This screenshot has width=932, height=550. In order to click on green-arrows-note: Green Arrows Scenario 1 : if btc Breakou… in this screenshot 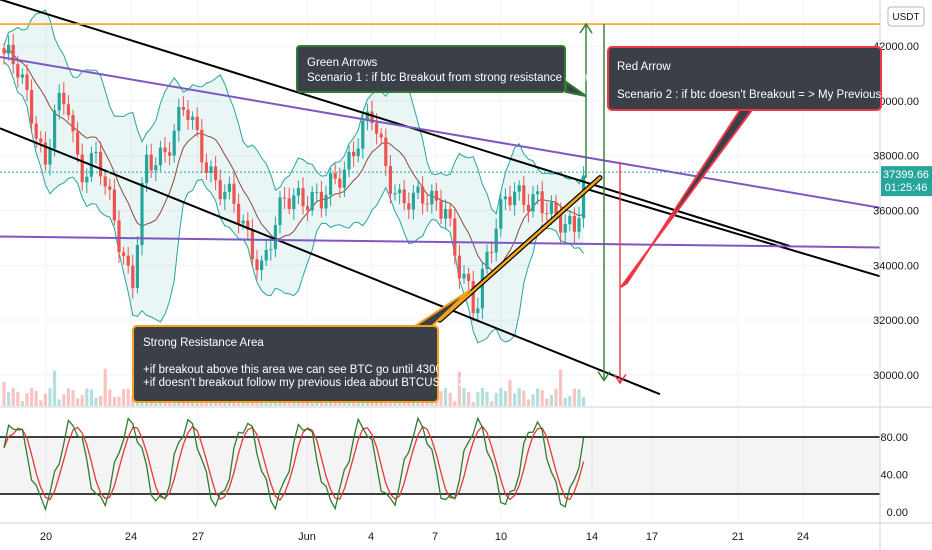, I will do `click(442, 69)`.